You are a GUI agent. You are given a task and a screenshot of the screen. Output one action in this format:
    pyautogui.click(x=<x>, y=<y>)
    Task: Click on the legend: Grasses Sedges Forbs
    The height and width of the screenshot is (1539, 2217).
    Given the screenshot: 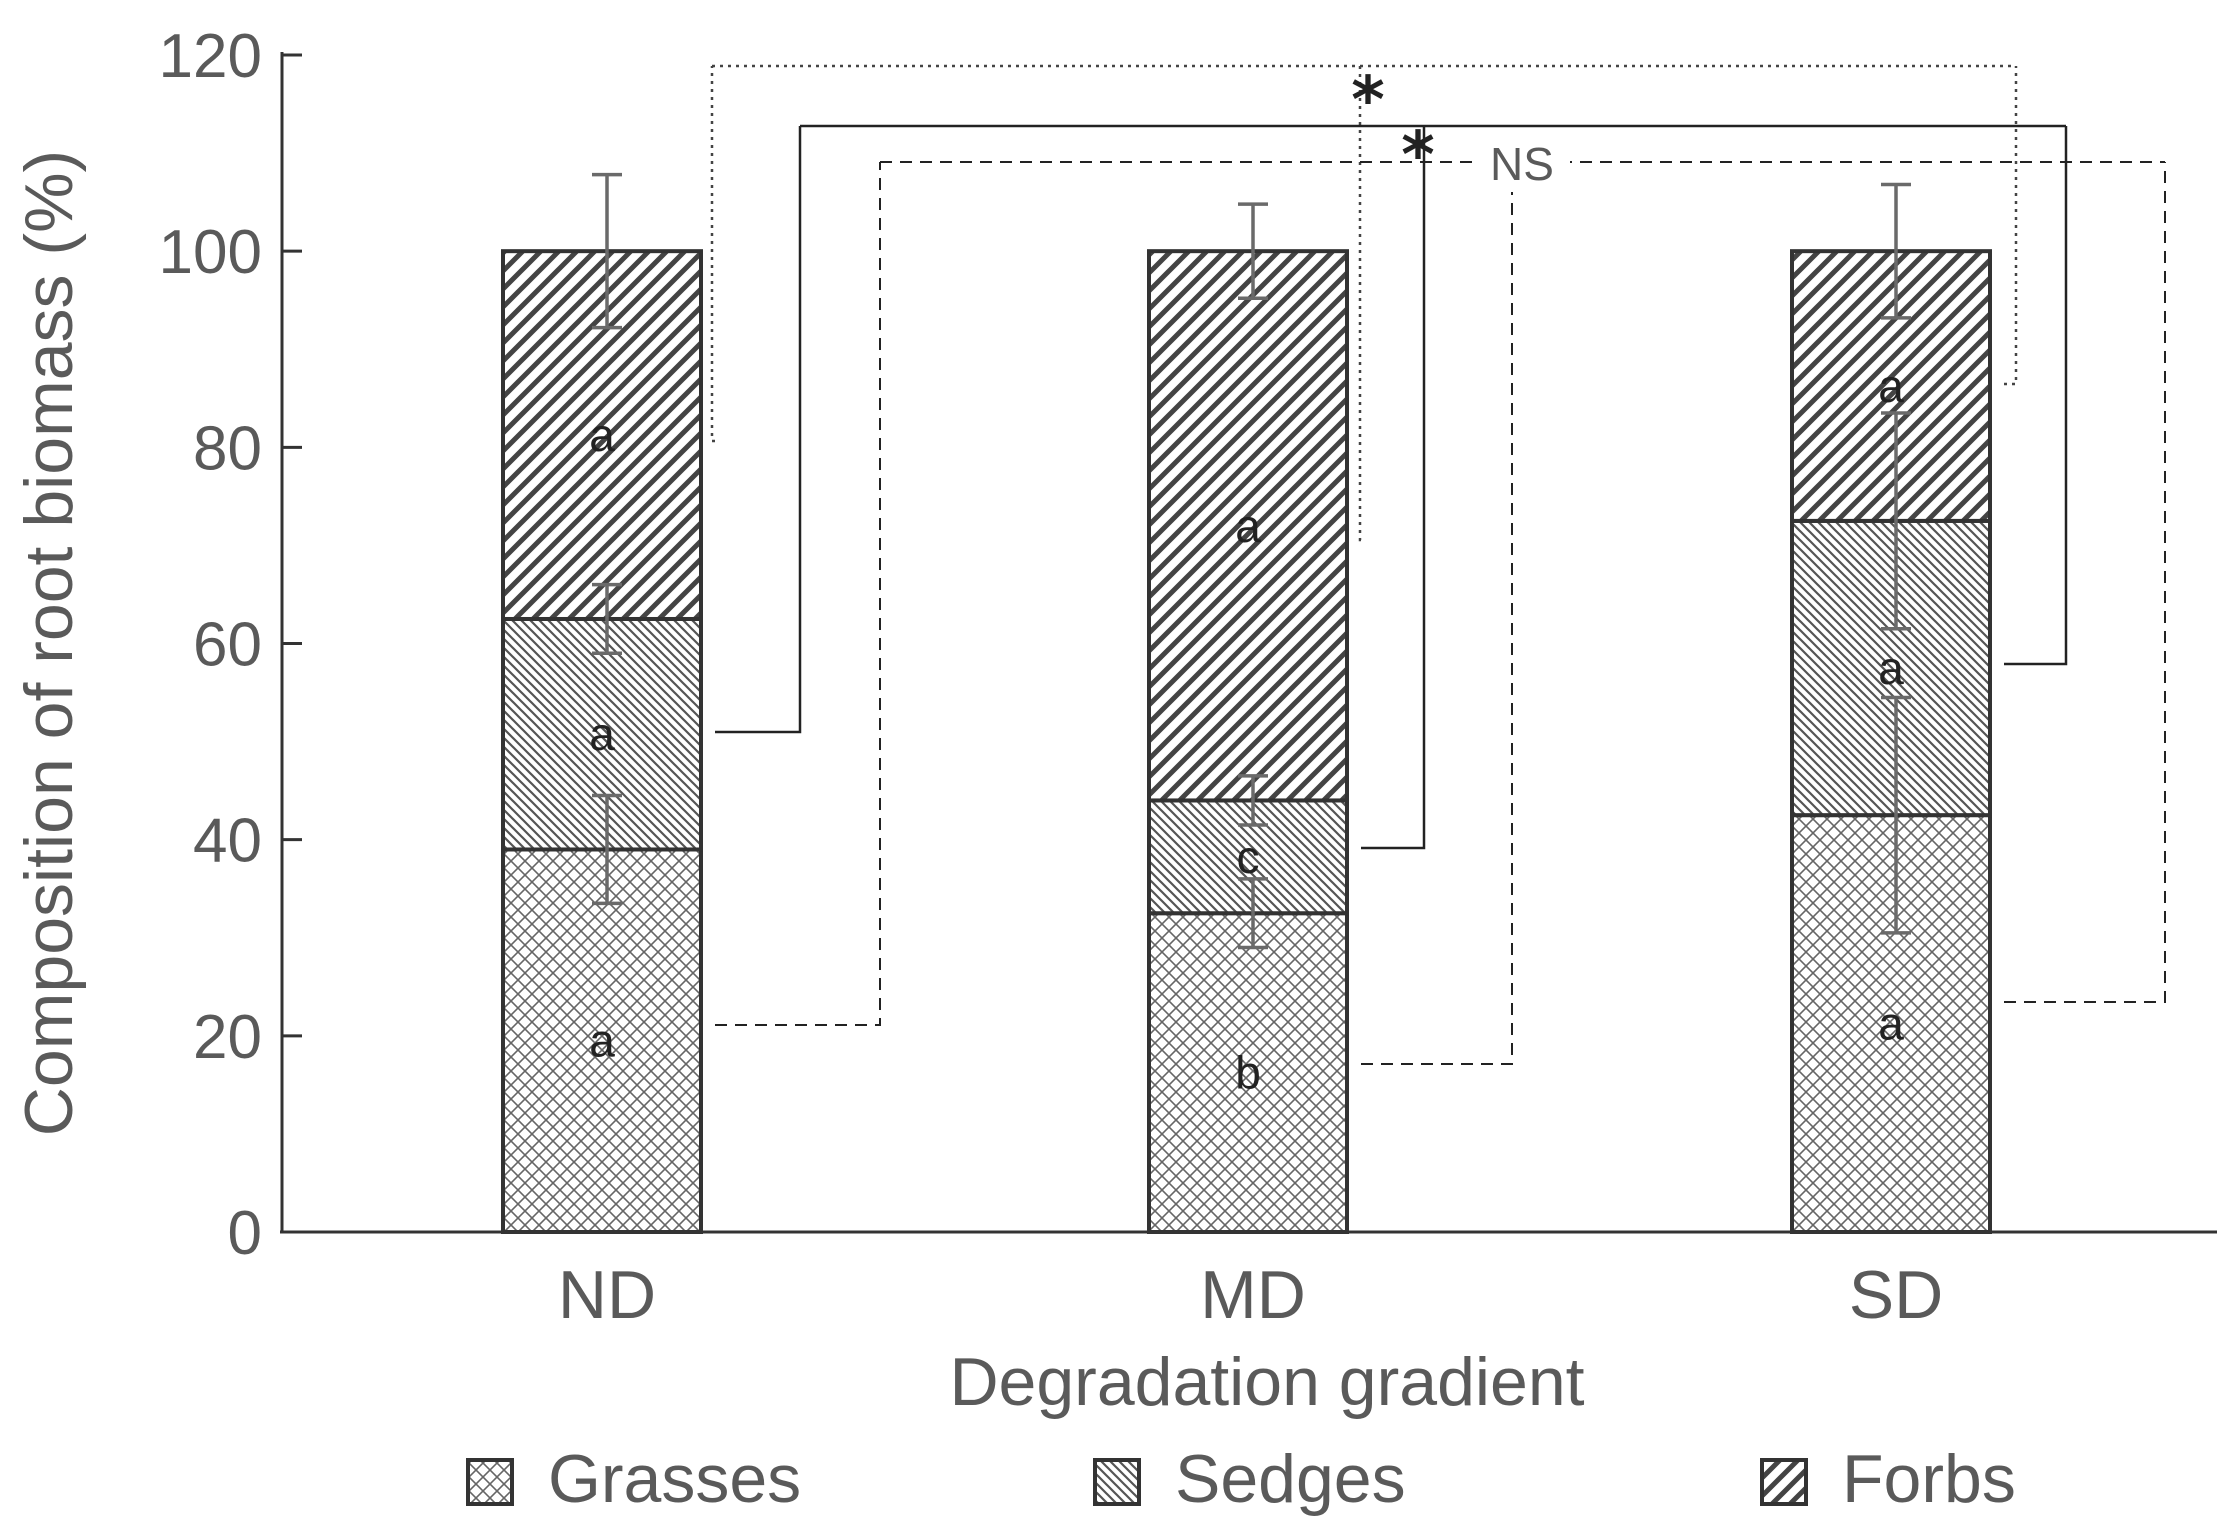 What is the action you would take?
    pyautogui.click(x=1241, y=1479)
    